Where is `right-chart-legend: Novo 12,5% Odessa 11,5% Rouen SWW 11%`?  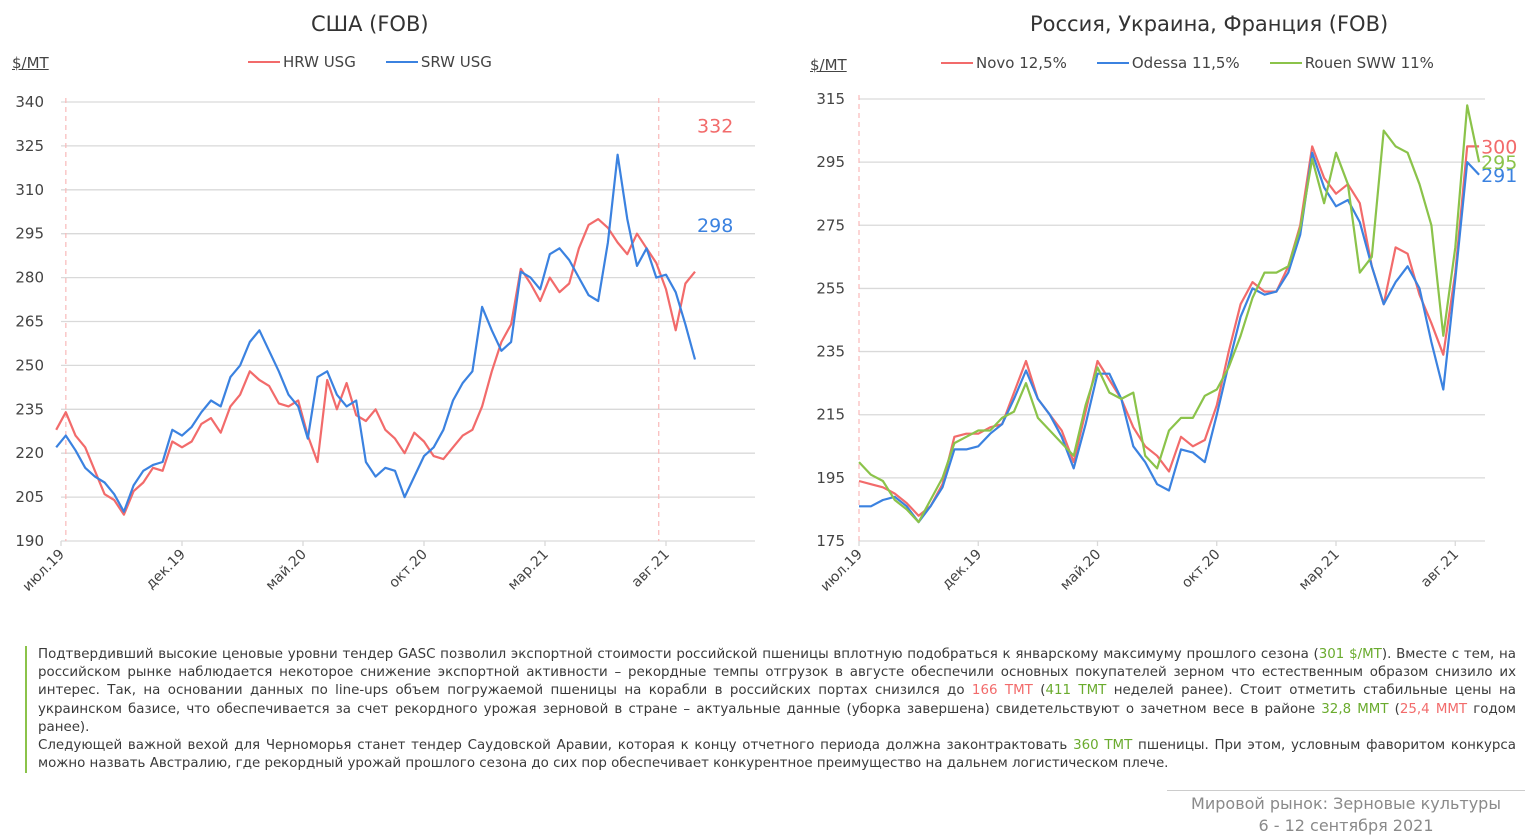 right-chart-legend: Novo 12,5% Odessa 11,5% Rouen SWW 11% is located at coordinates (1187, 63).